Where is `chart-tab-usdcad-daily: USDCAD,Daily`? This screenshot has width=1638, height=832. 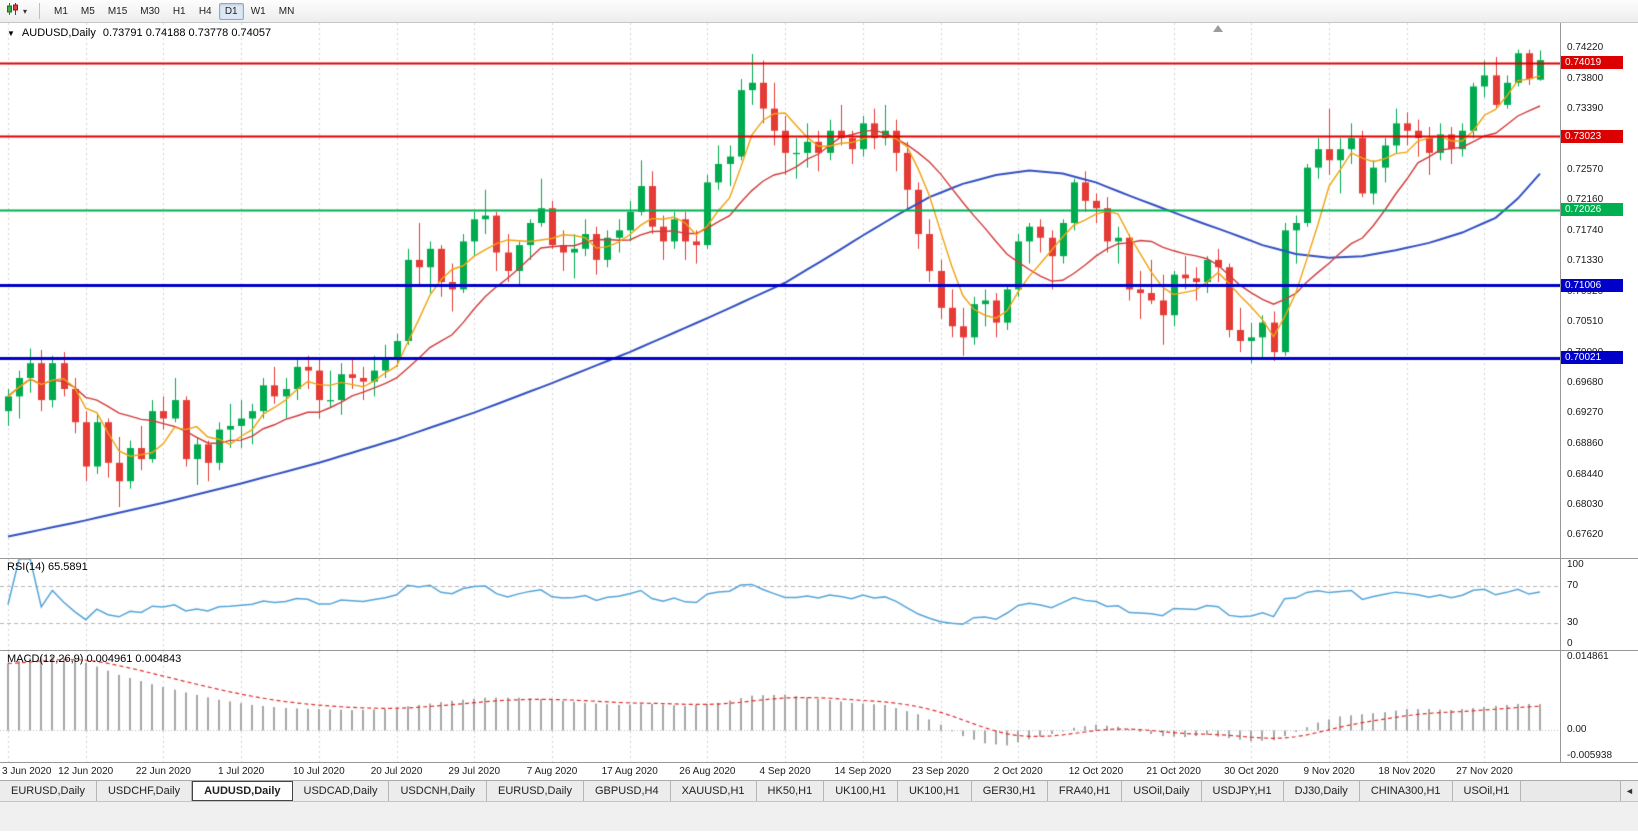
chart-tab-usdcad-daily: USDCAD,Daily is located at coordinates (341, 791).